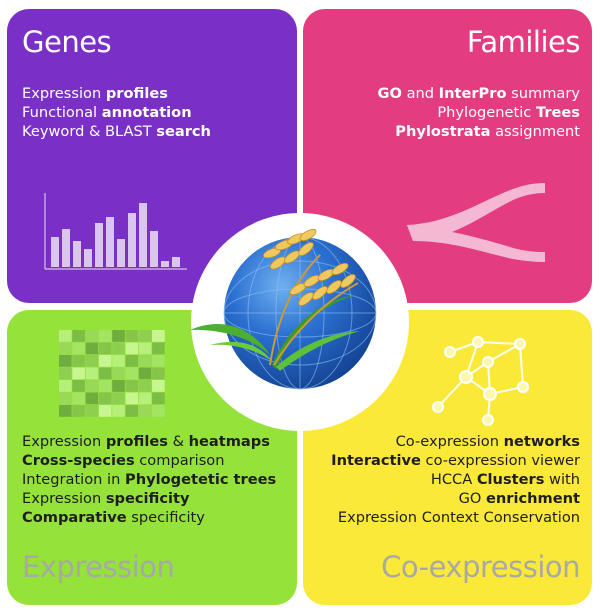 The image size is (600, 614). I want to click on genes-line: Keyword & BLAST search, so click(116, 131).